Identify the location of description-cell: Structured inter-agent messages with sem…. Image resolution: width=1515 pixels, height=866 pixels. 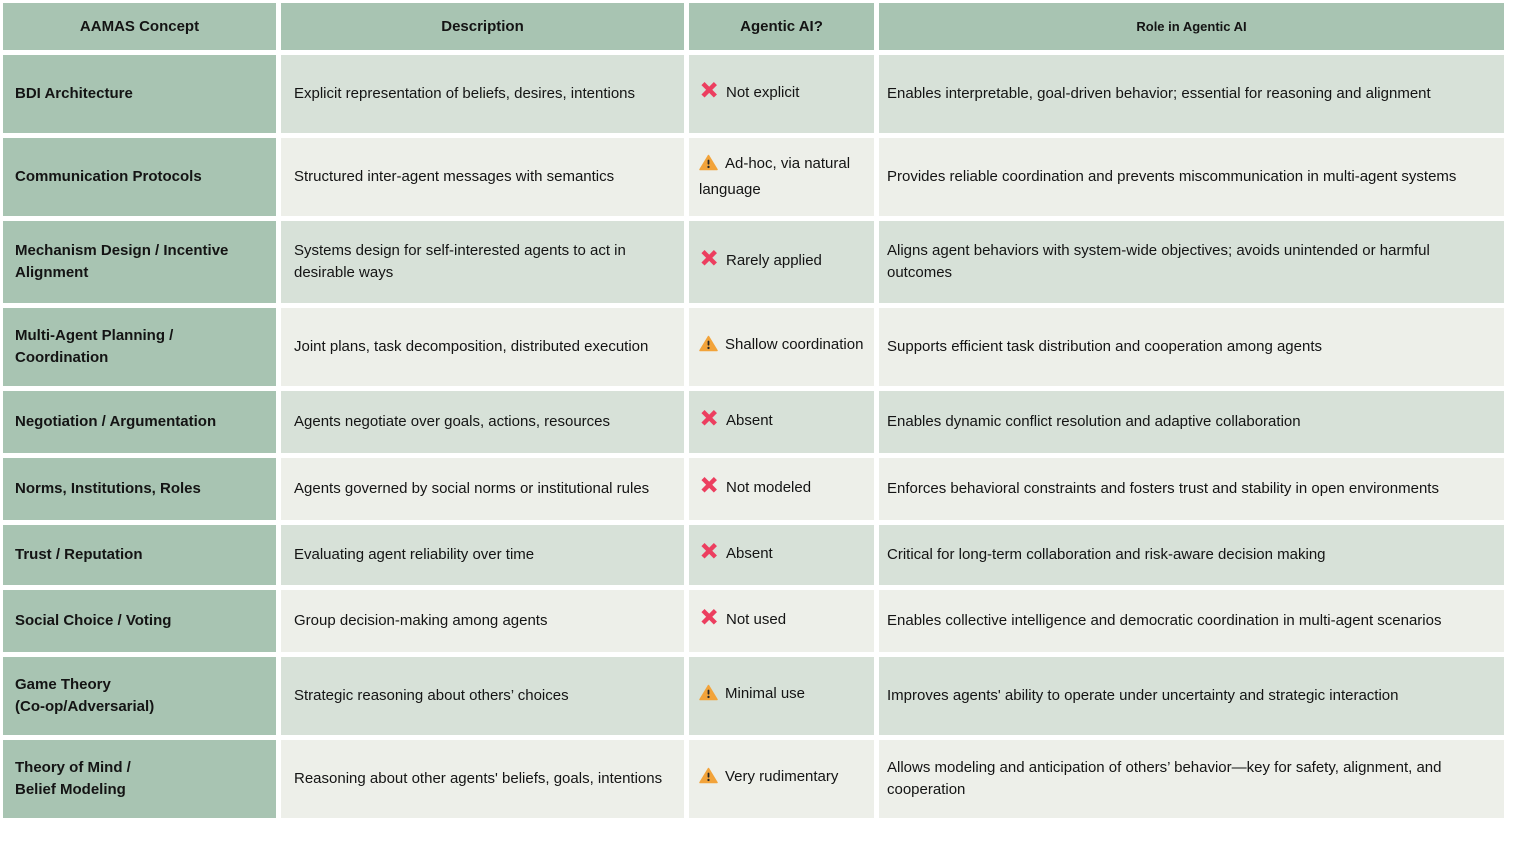
(482, 177).